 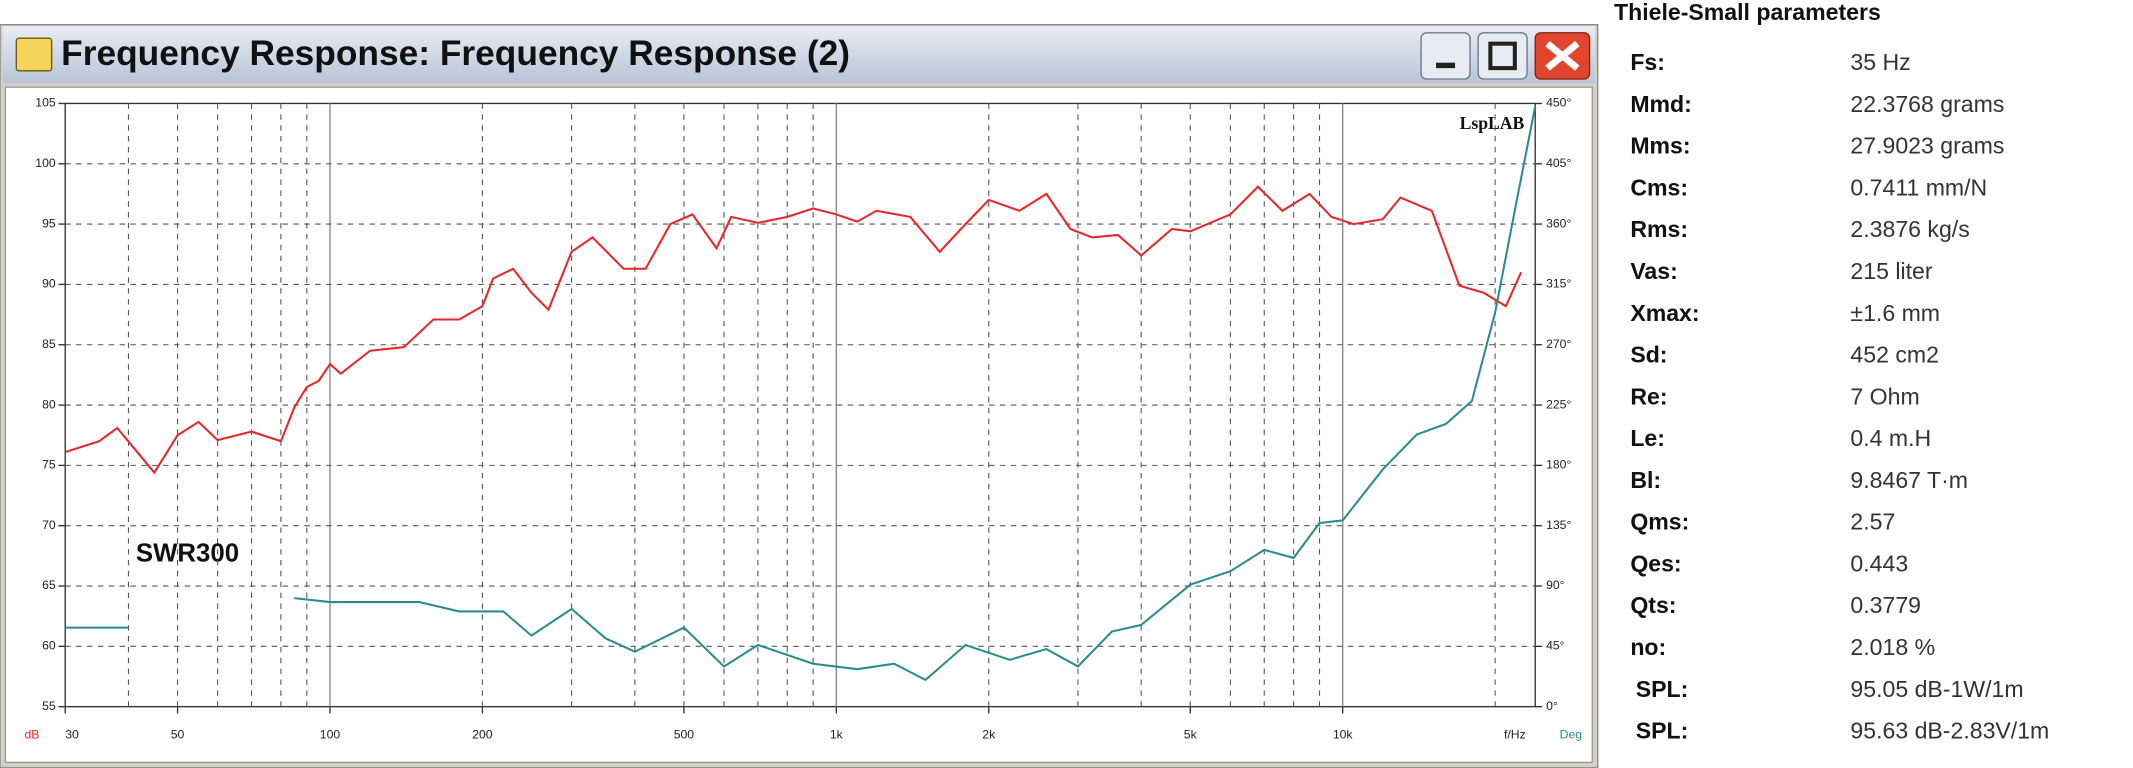 What do you see at coordinates (1936, 689) in the screenshot?
I see `param-value: 95.05 dB-1W/1m` at bounding box center [1936, 689].